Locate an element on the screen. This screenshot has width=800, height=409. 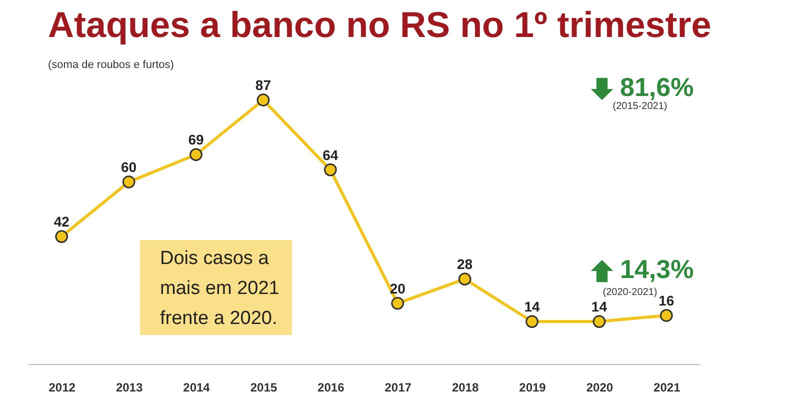
x-tick-label: 2018 is located at coordinates (465, 387).